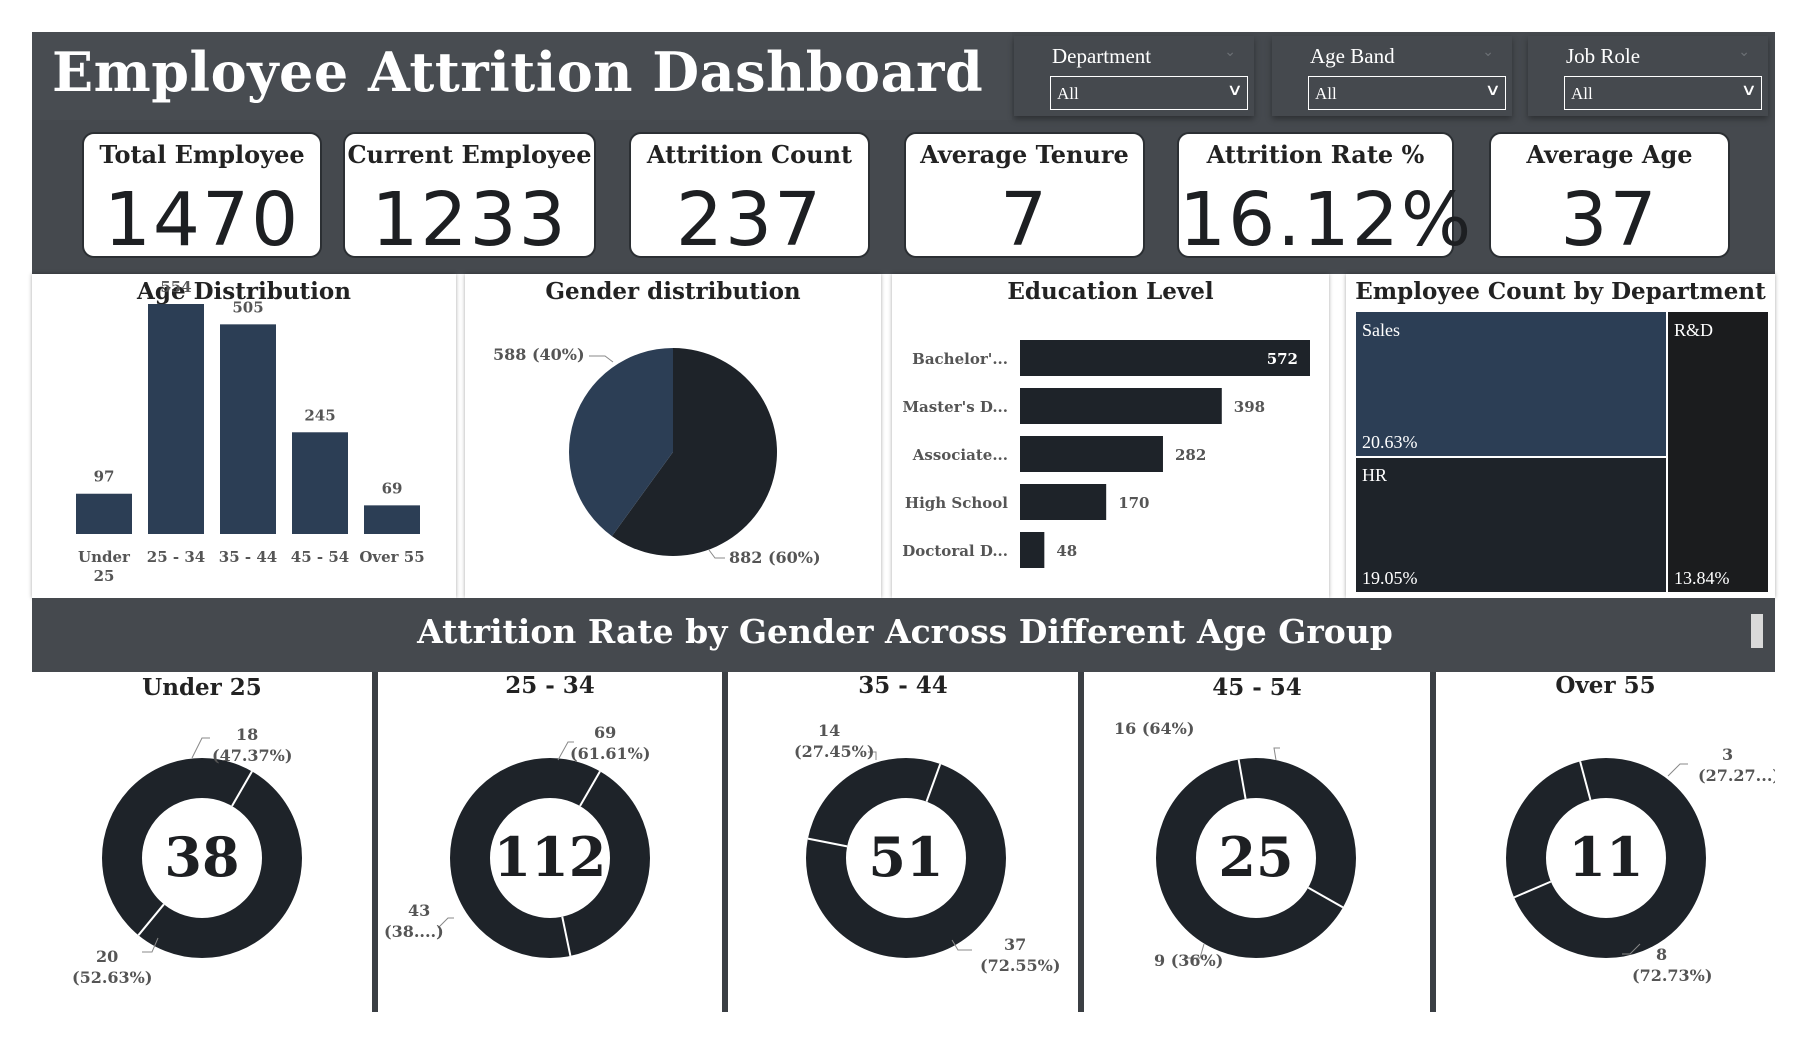 This screenshot has width=1799, height=1040. I want to click on data-label: 245, so click(319, 415).